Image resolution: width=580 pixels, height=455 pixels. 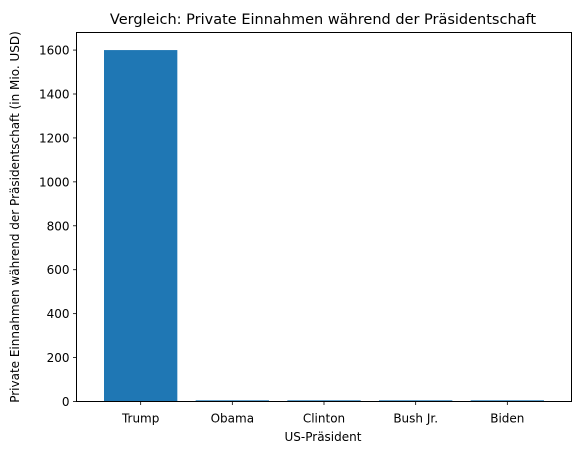 What do you see at coordinates (54, 51) in the screenshot?
I see `y-tick-label: 1600` at bounding box center [54, 51].